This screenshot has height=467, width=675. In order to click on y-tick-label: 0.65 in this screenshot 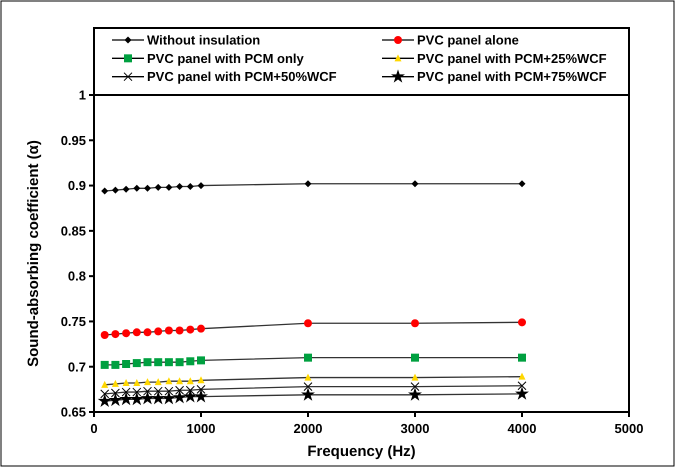, I will do `click(73, 412)`.